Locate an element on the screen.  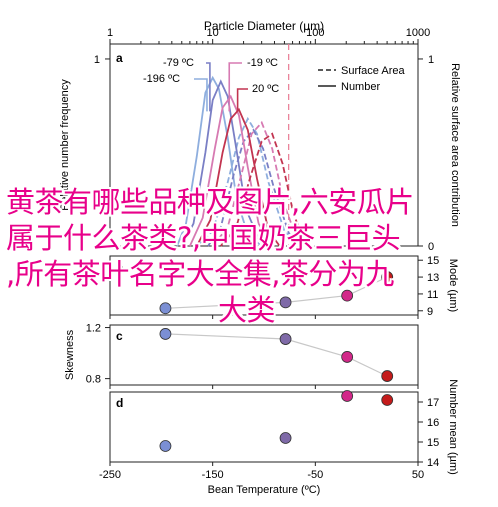
panel-c-frame is located at coordinates (264, 355).